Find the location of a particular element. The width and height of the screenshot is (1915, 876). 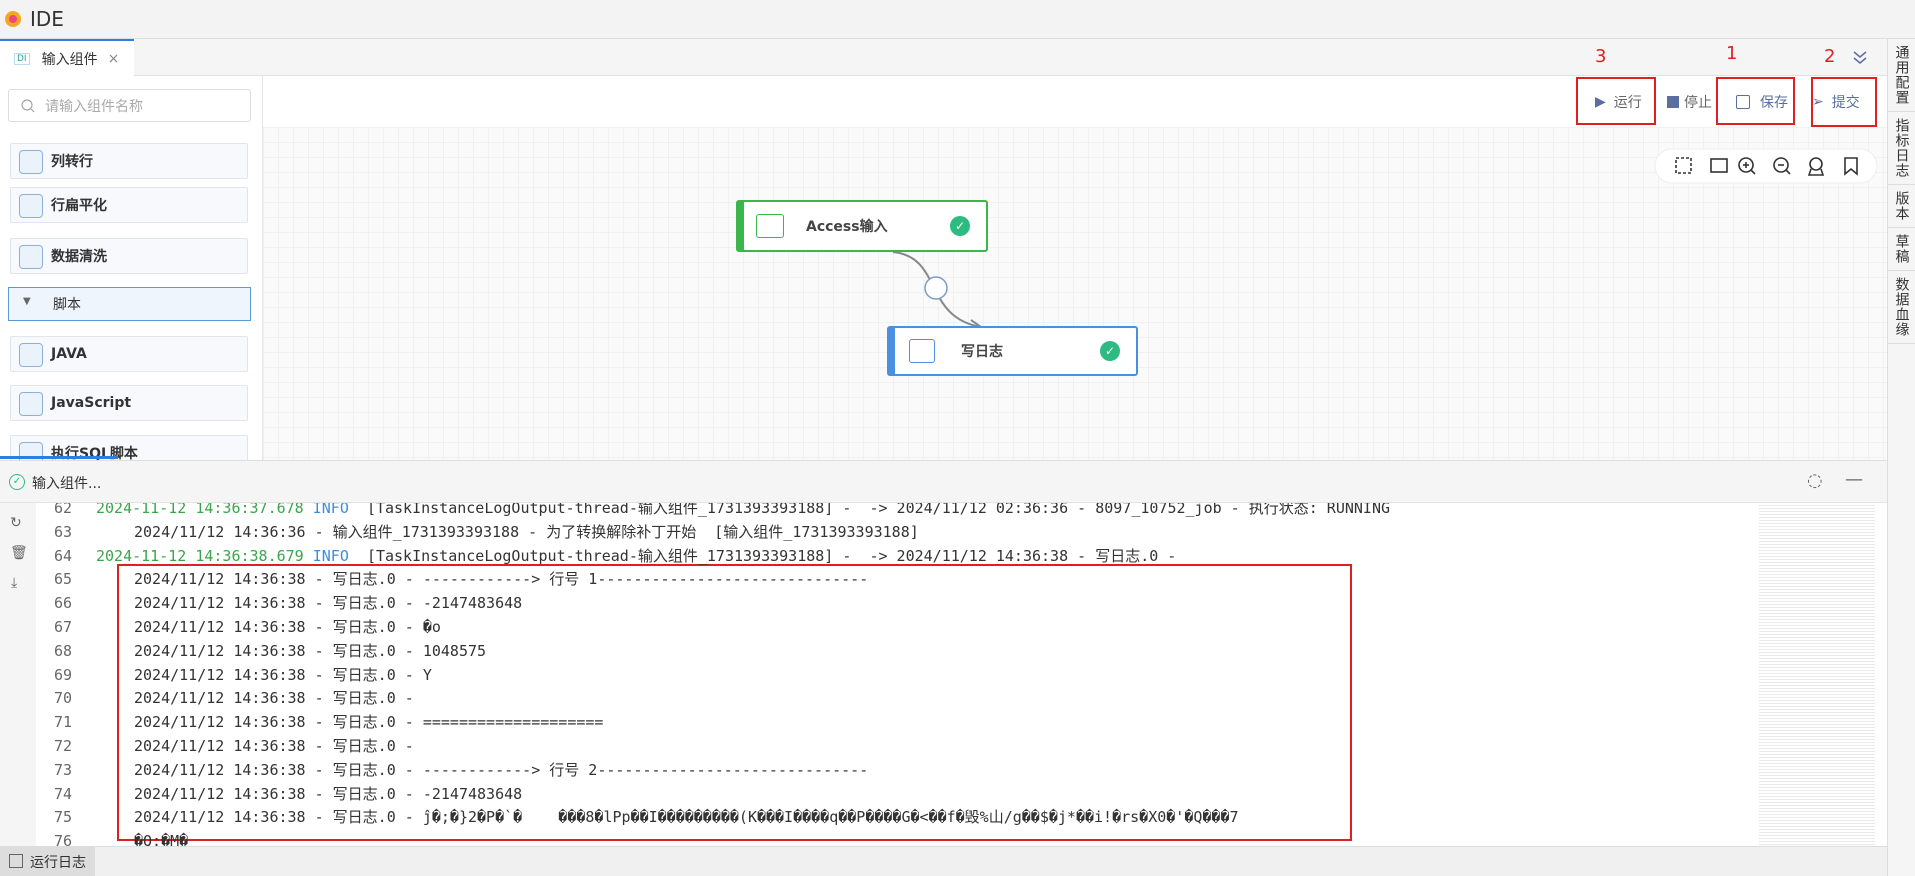

zoom-toolbar is located at coordinates (1766, 166).